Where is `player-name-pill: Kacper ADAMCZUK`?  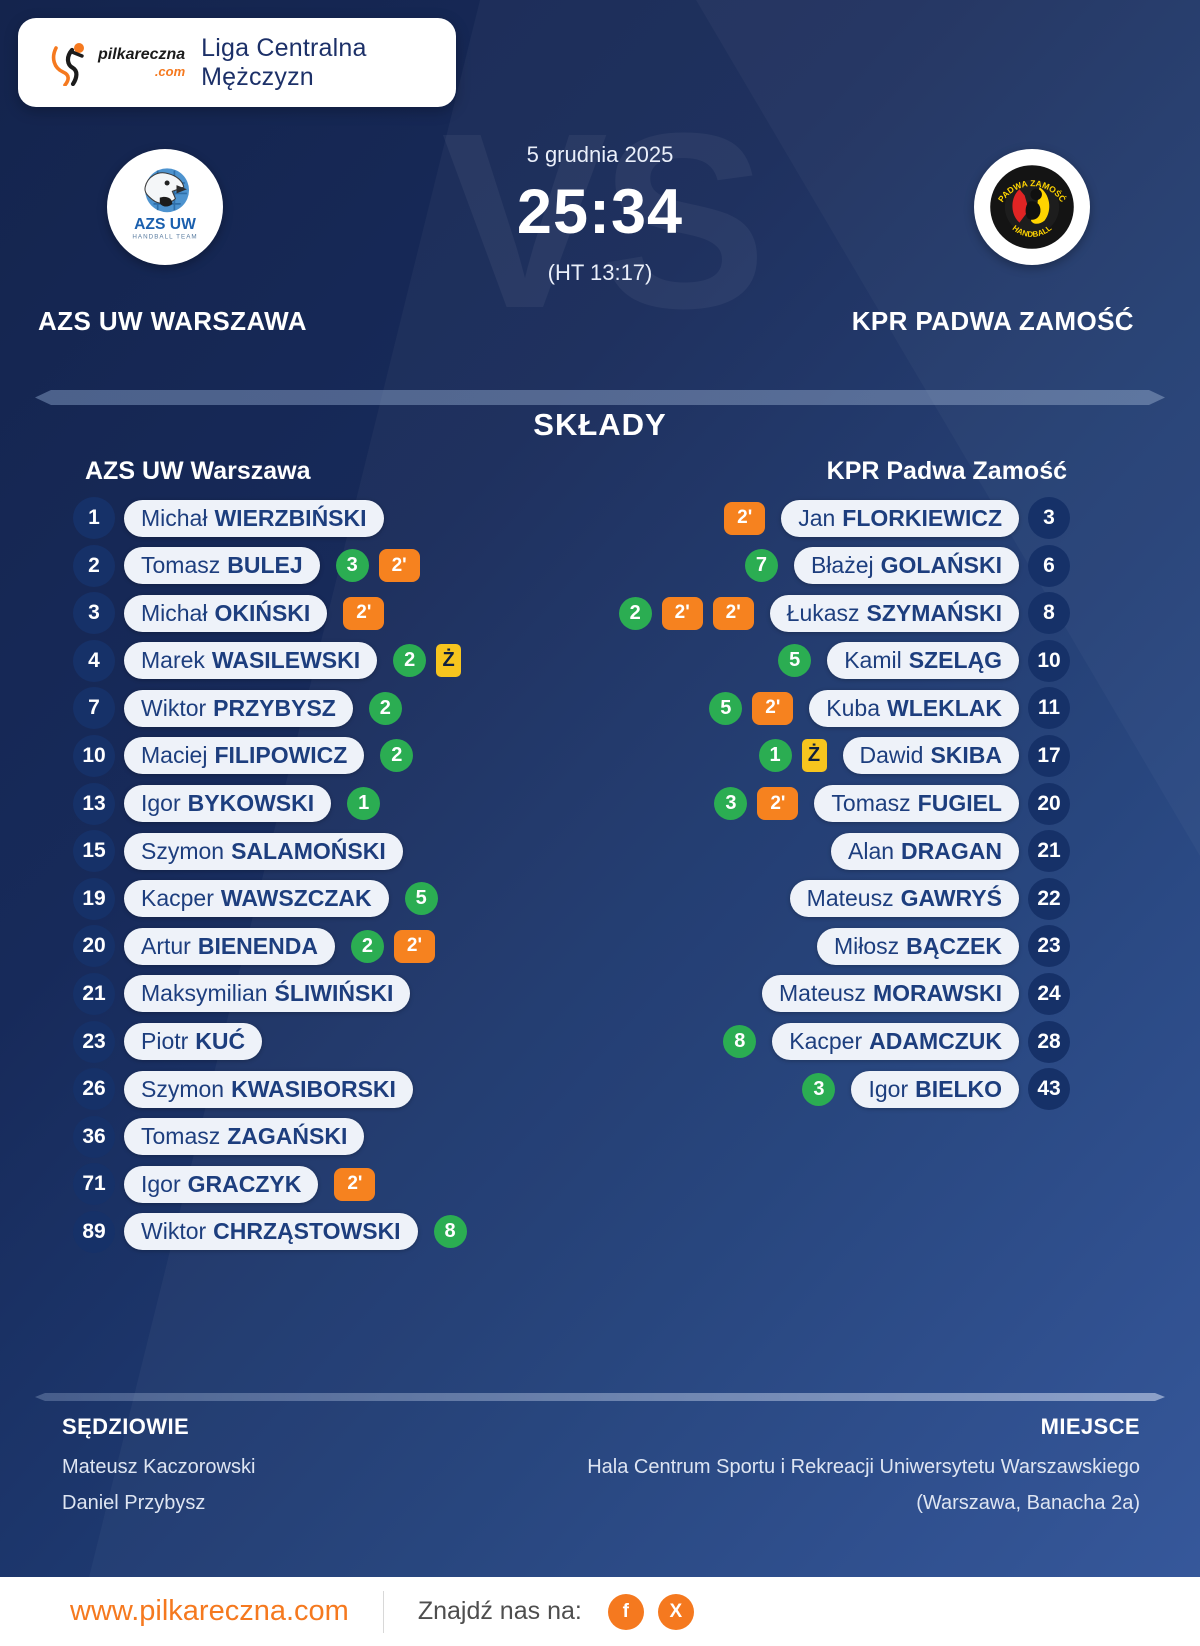 player-name-pill: Kacper ADAMCZUK is located at coordinates (895, 1042).